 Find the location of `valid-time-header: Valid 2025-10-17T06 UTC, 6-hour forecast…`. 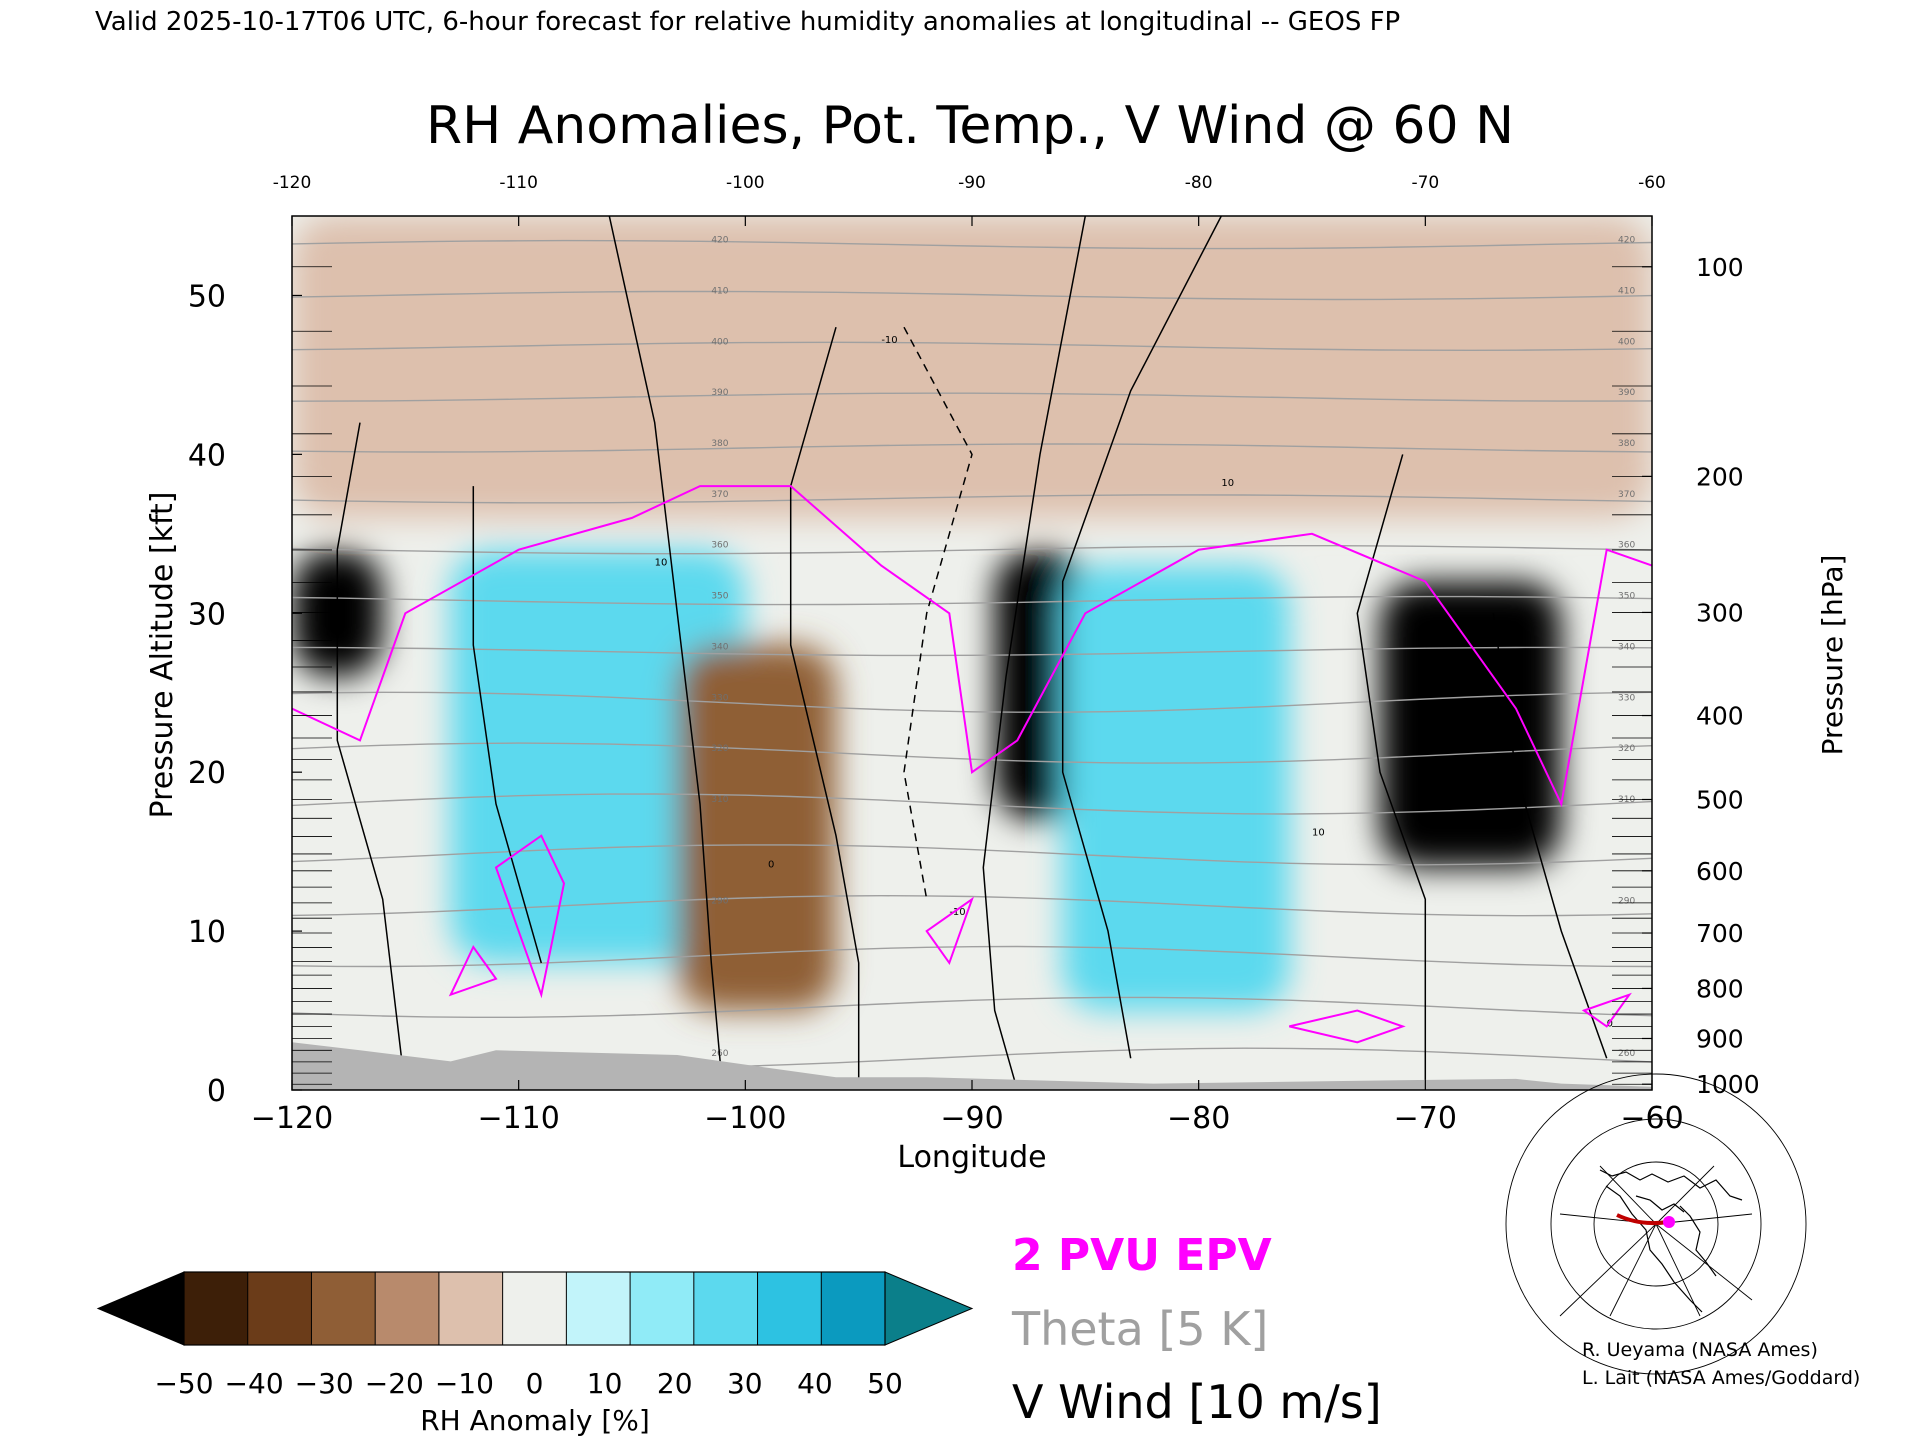

valid-time-header: Valid 2025-10-17T06 UTC, 6-hour forecast… is located at coordinates (747, 22).